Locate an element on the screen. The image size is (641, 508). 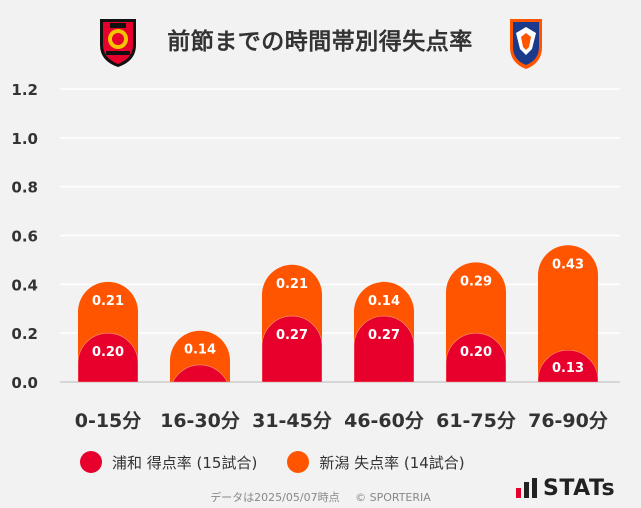
data-label-niigata: 0.29 is located at coordinates (476, 281).